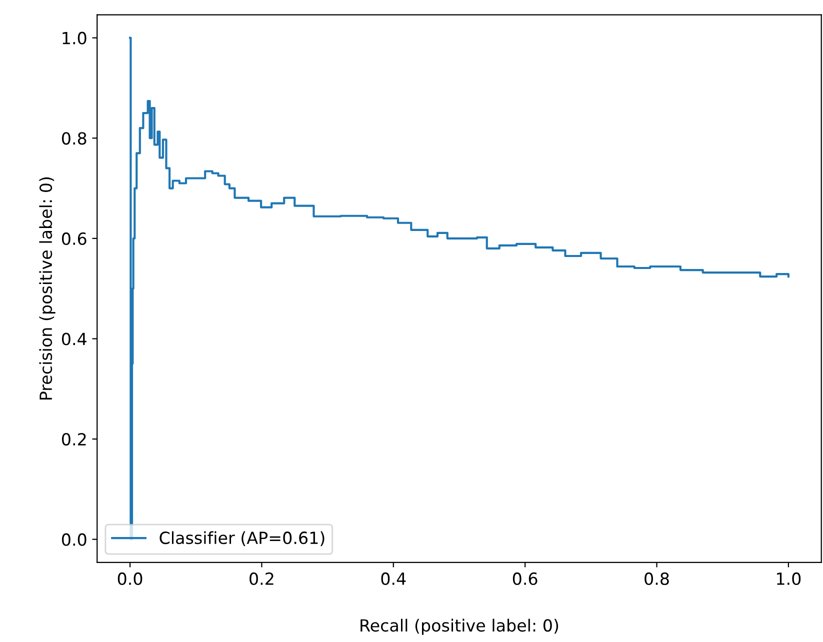 Image resolution: width=823 pixels, height=642 pixels. What do you see at coordinates (74, 539) in the screenshot?
I see `y-tick-label: 0.0` at bounding box center [74, 539].